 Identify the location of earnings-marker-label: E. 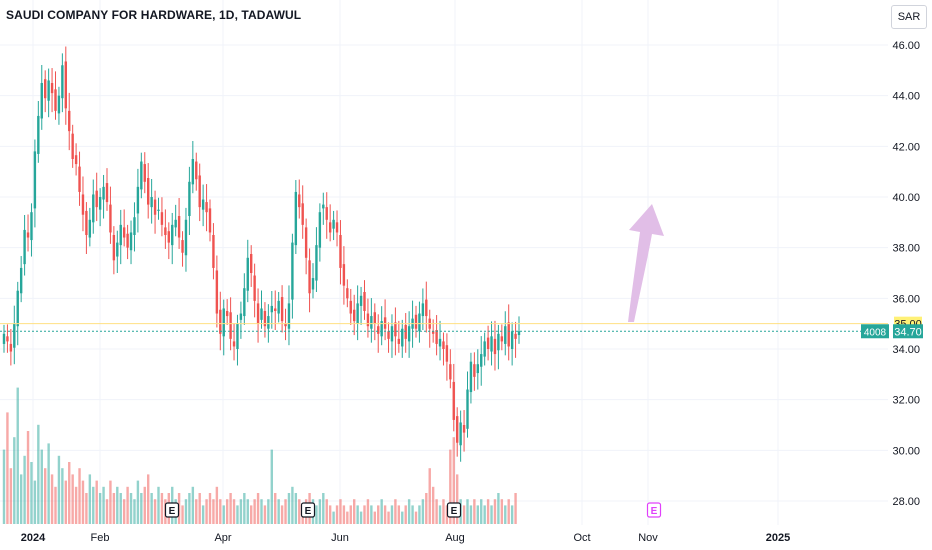
(308, 511).